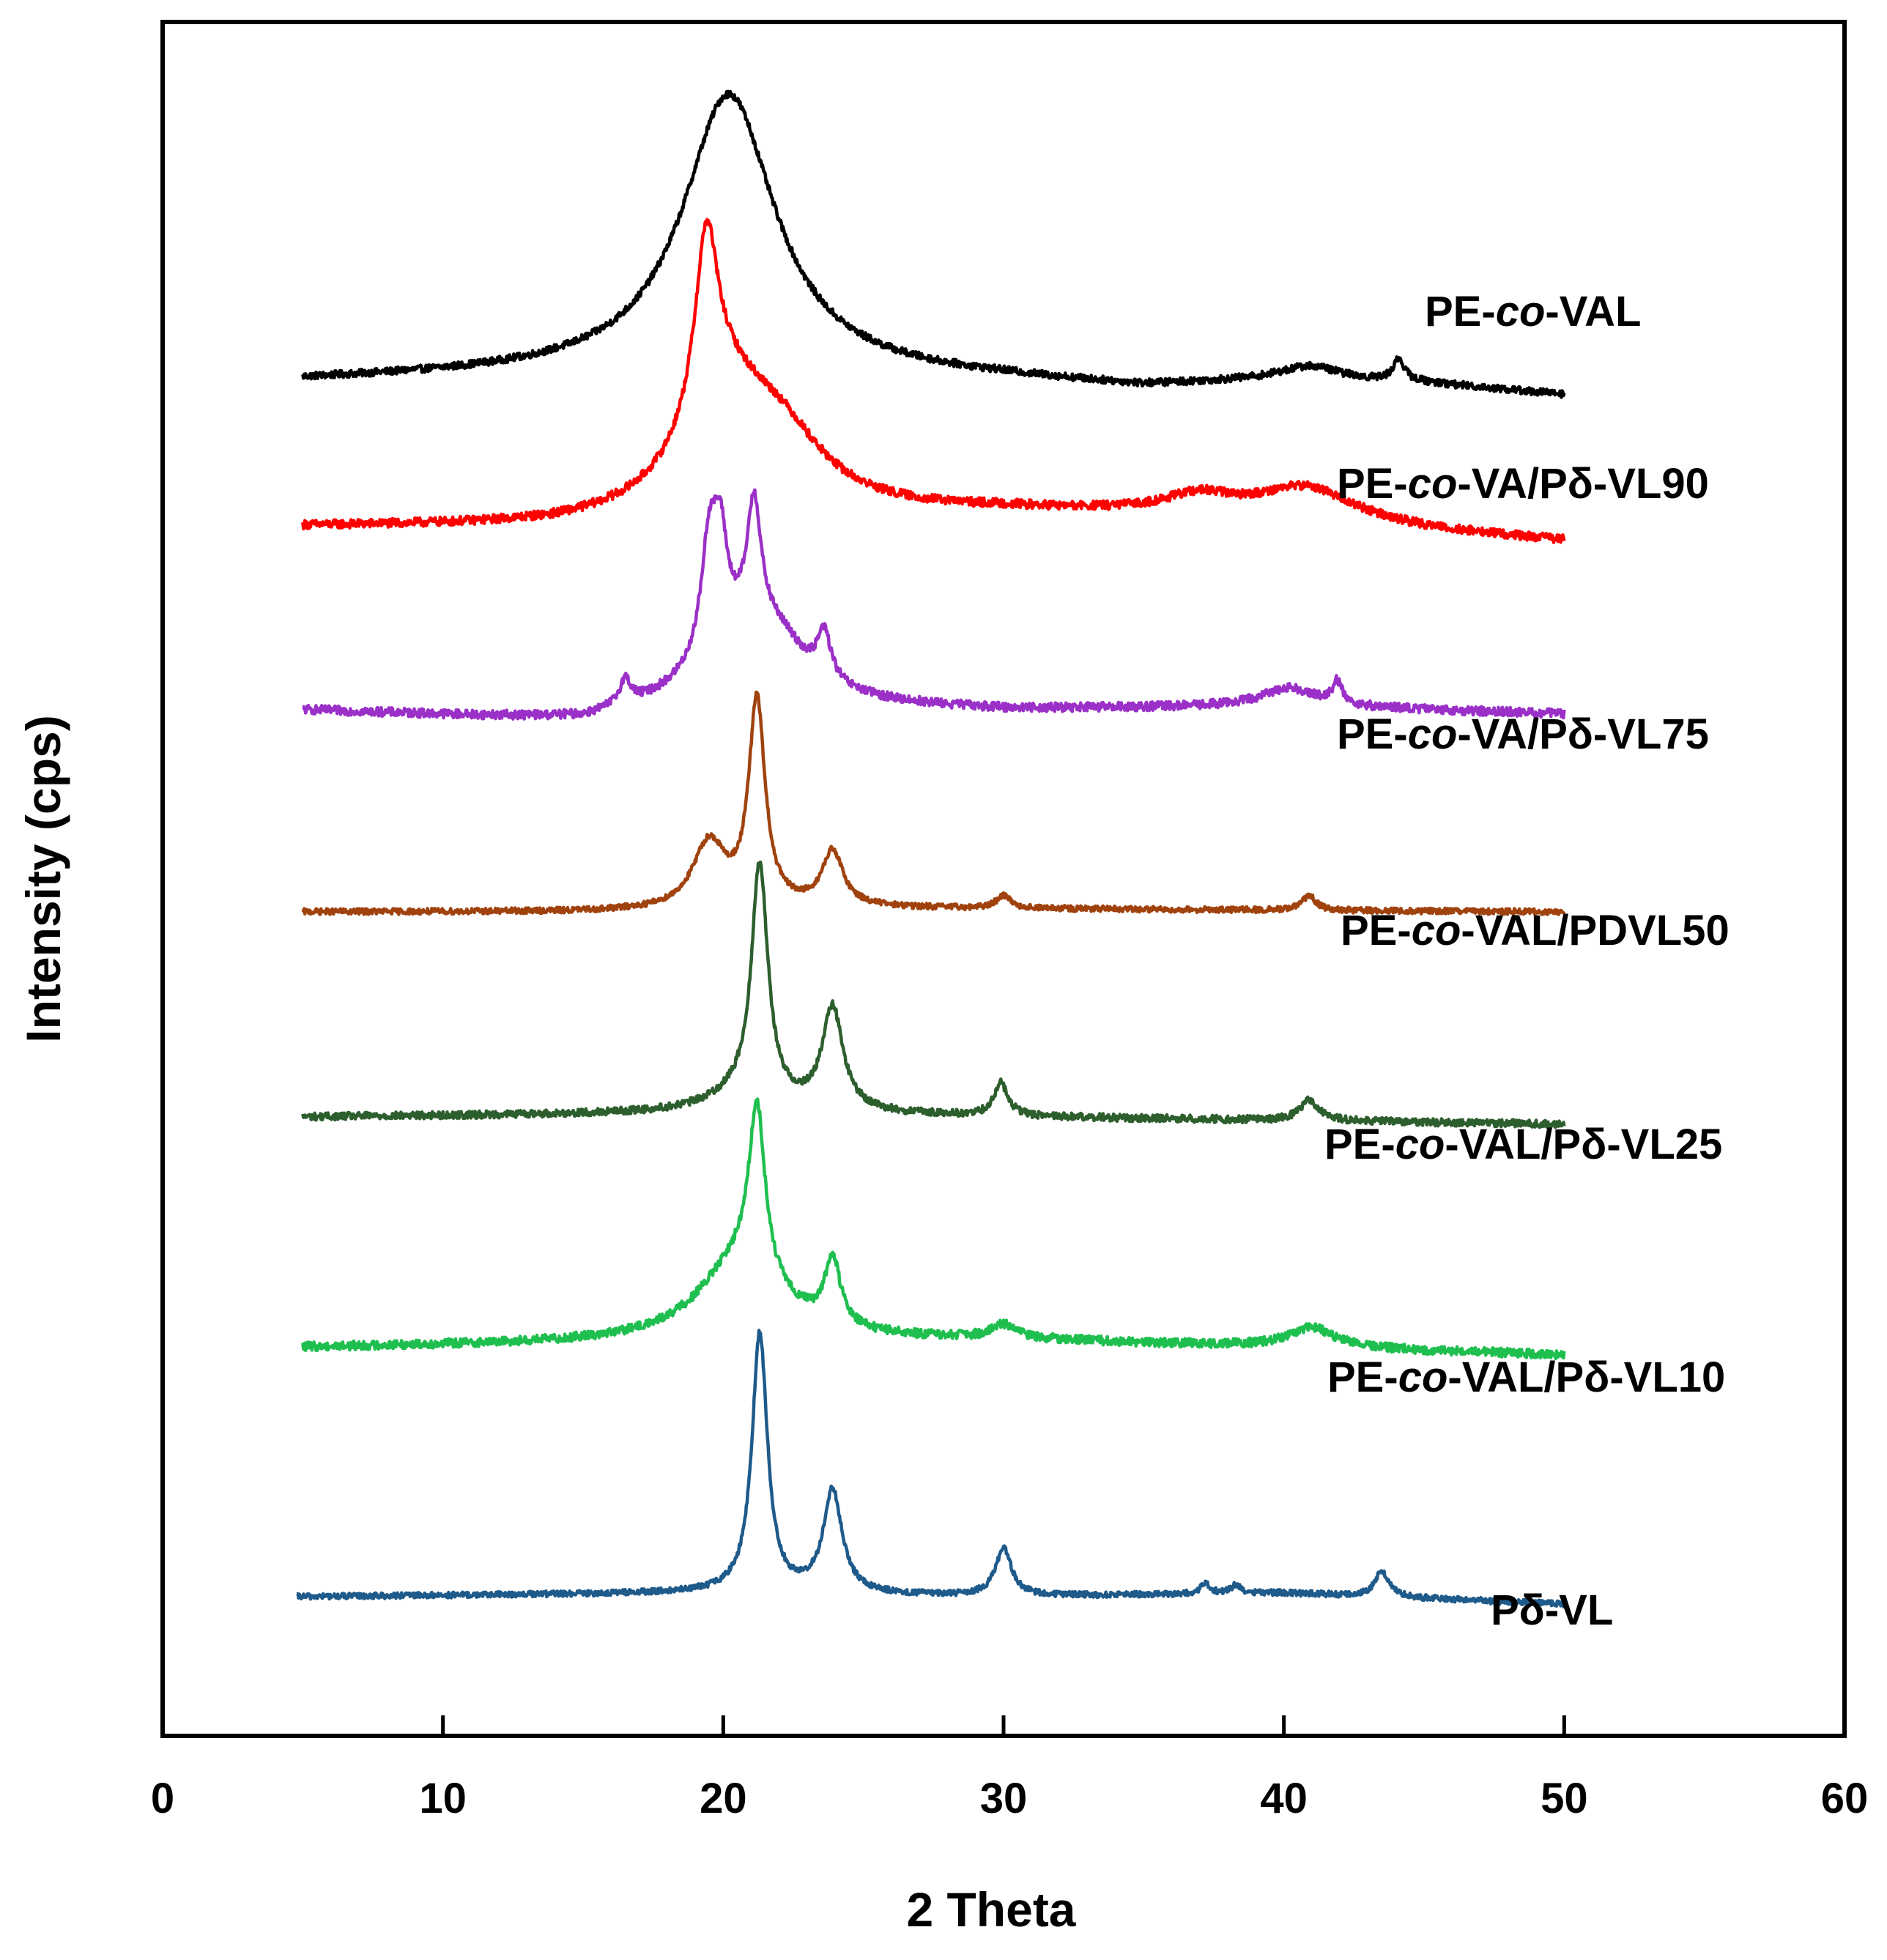 The width and height of the screenshot is (1887, 1960). What do you see at coordinates (1564, 1798) in the screenshot?
I see `x-tick-label: 50` at bounding box center [1564, 1798].